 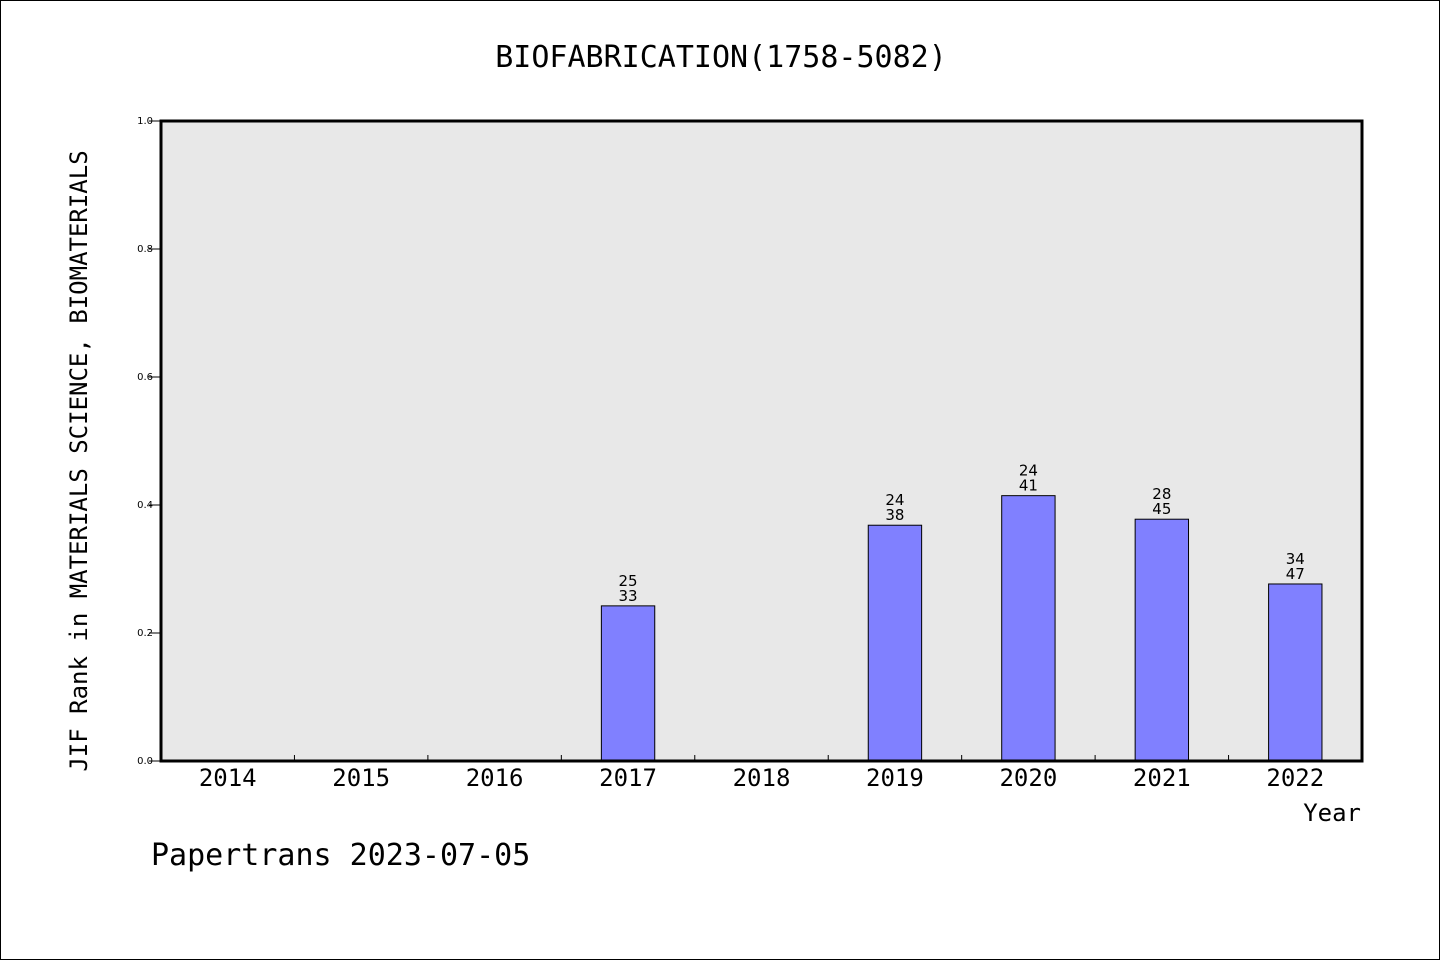 What do you see at coordinates (1295, 574) in the screenshot?
I see `total-label: 47` at bounding box center [1295, 574].